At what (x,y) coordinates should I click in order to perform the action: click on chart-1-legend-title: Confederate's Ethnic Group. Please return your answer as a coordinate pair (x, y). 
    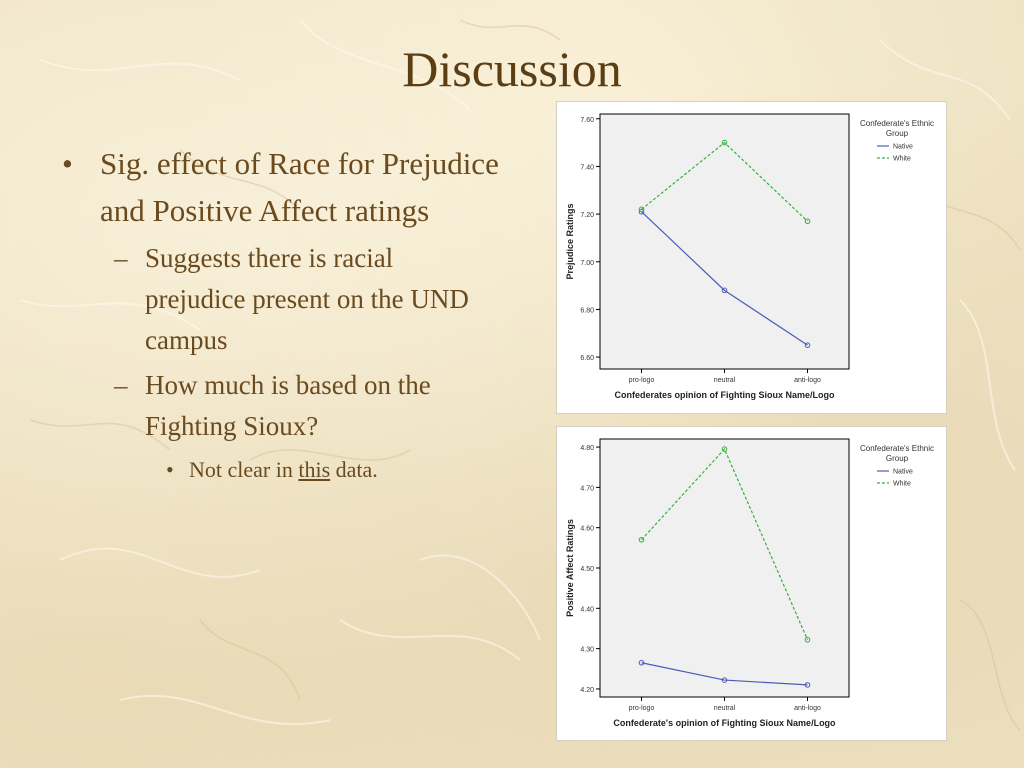
    Looking at the image, I should click on (897, 128).